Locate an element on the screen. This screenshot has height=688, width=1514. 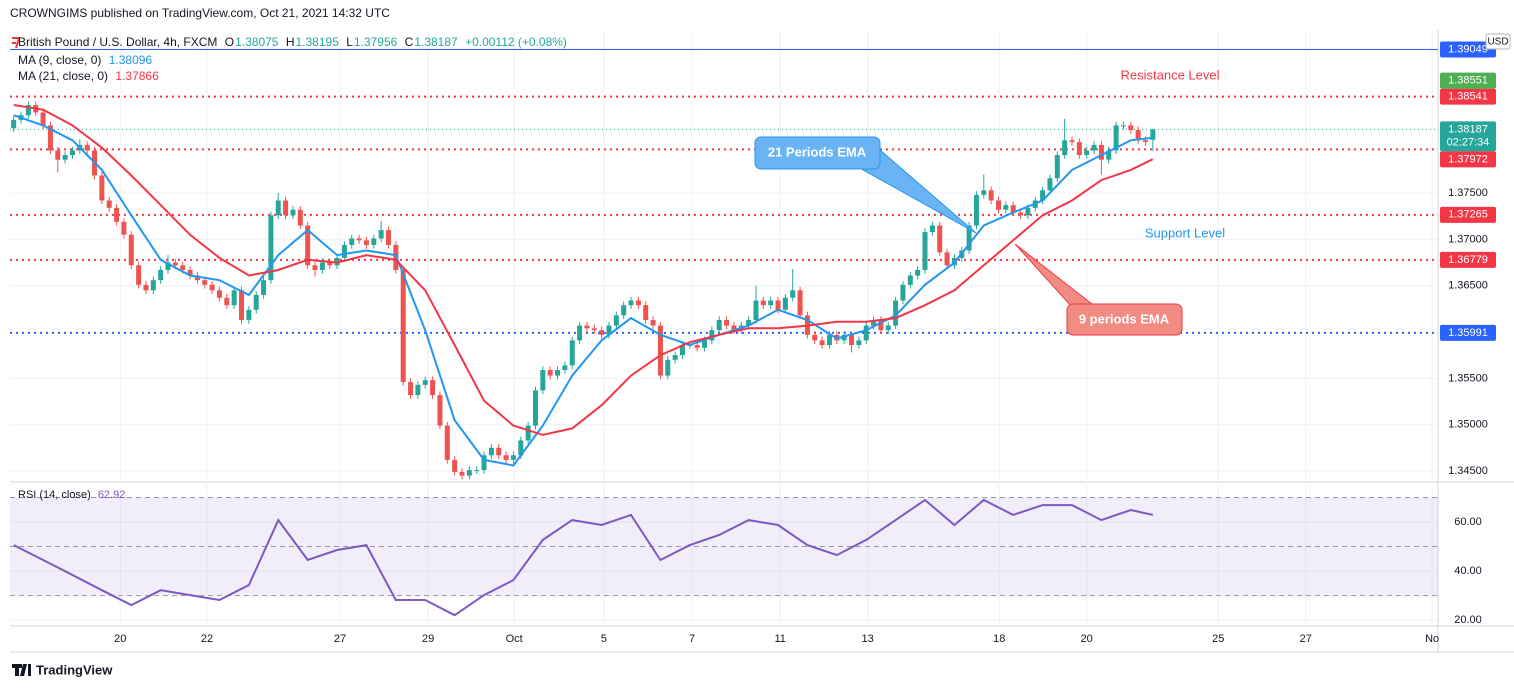
logo is located at coordinates (21, 670).